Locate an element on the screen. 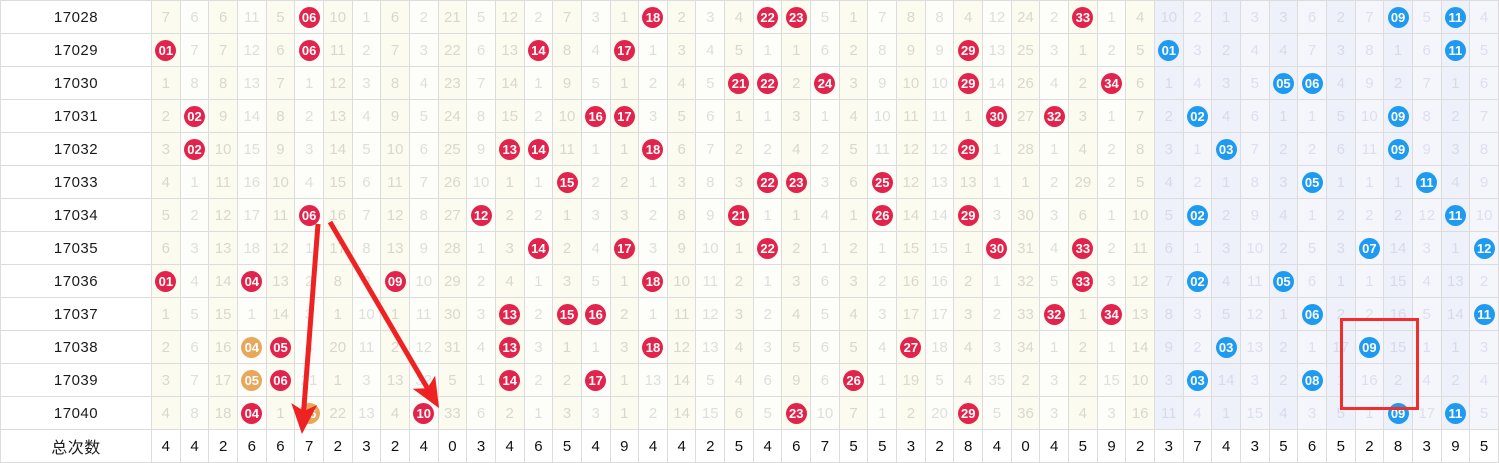  grid-cell: 33 is located at coordinates (1083, 281).